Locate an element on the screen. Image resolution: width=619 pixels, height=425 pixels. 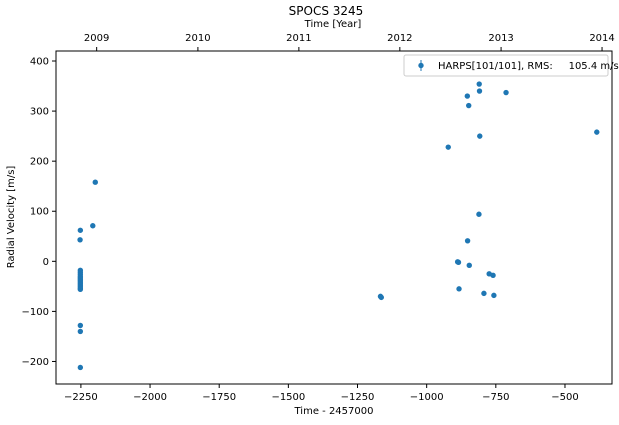
legend-box is located at coordinates (506, 65).